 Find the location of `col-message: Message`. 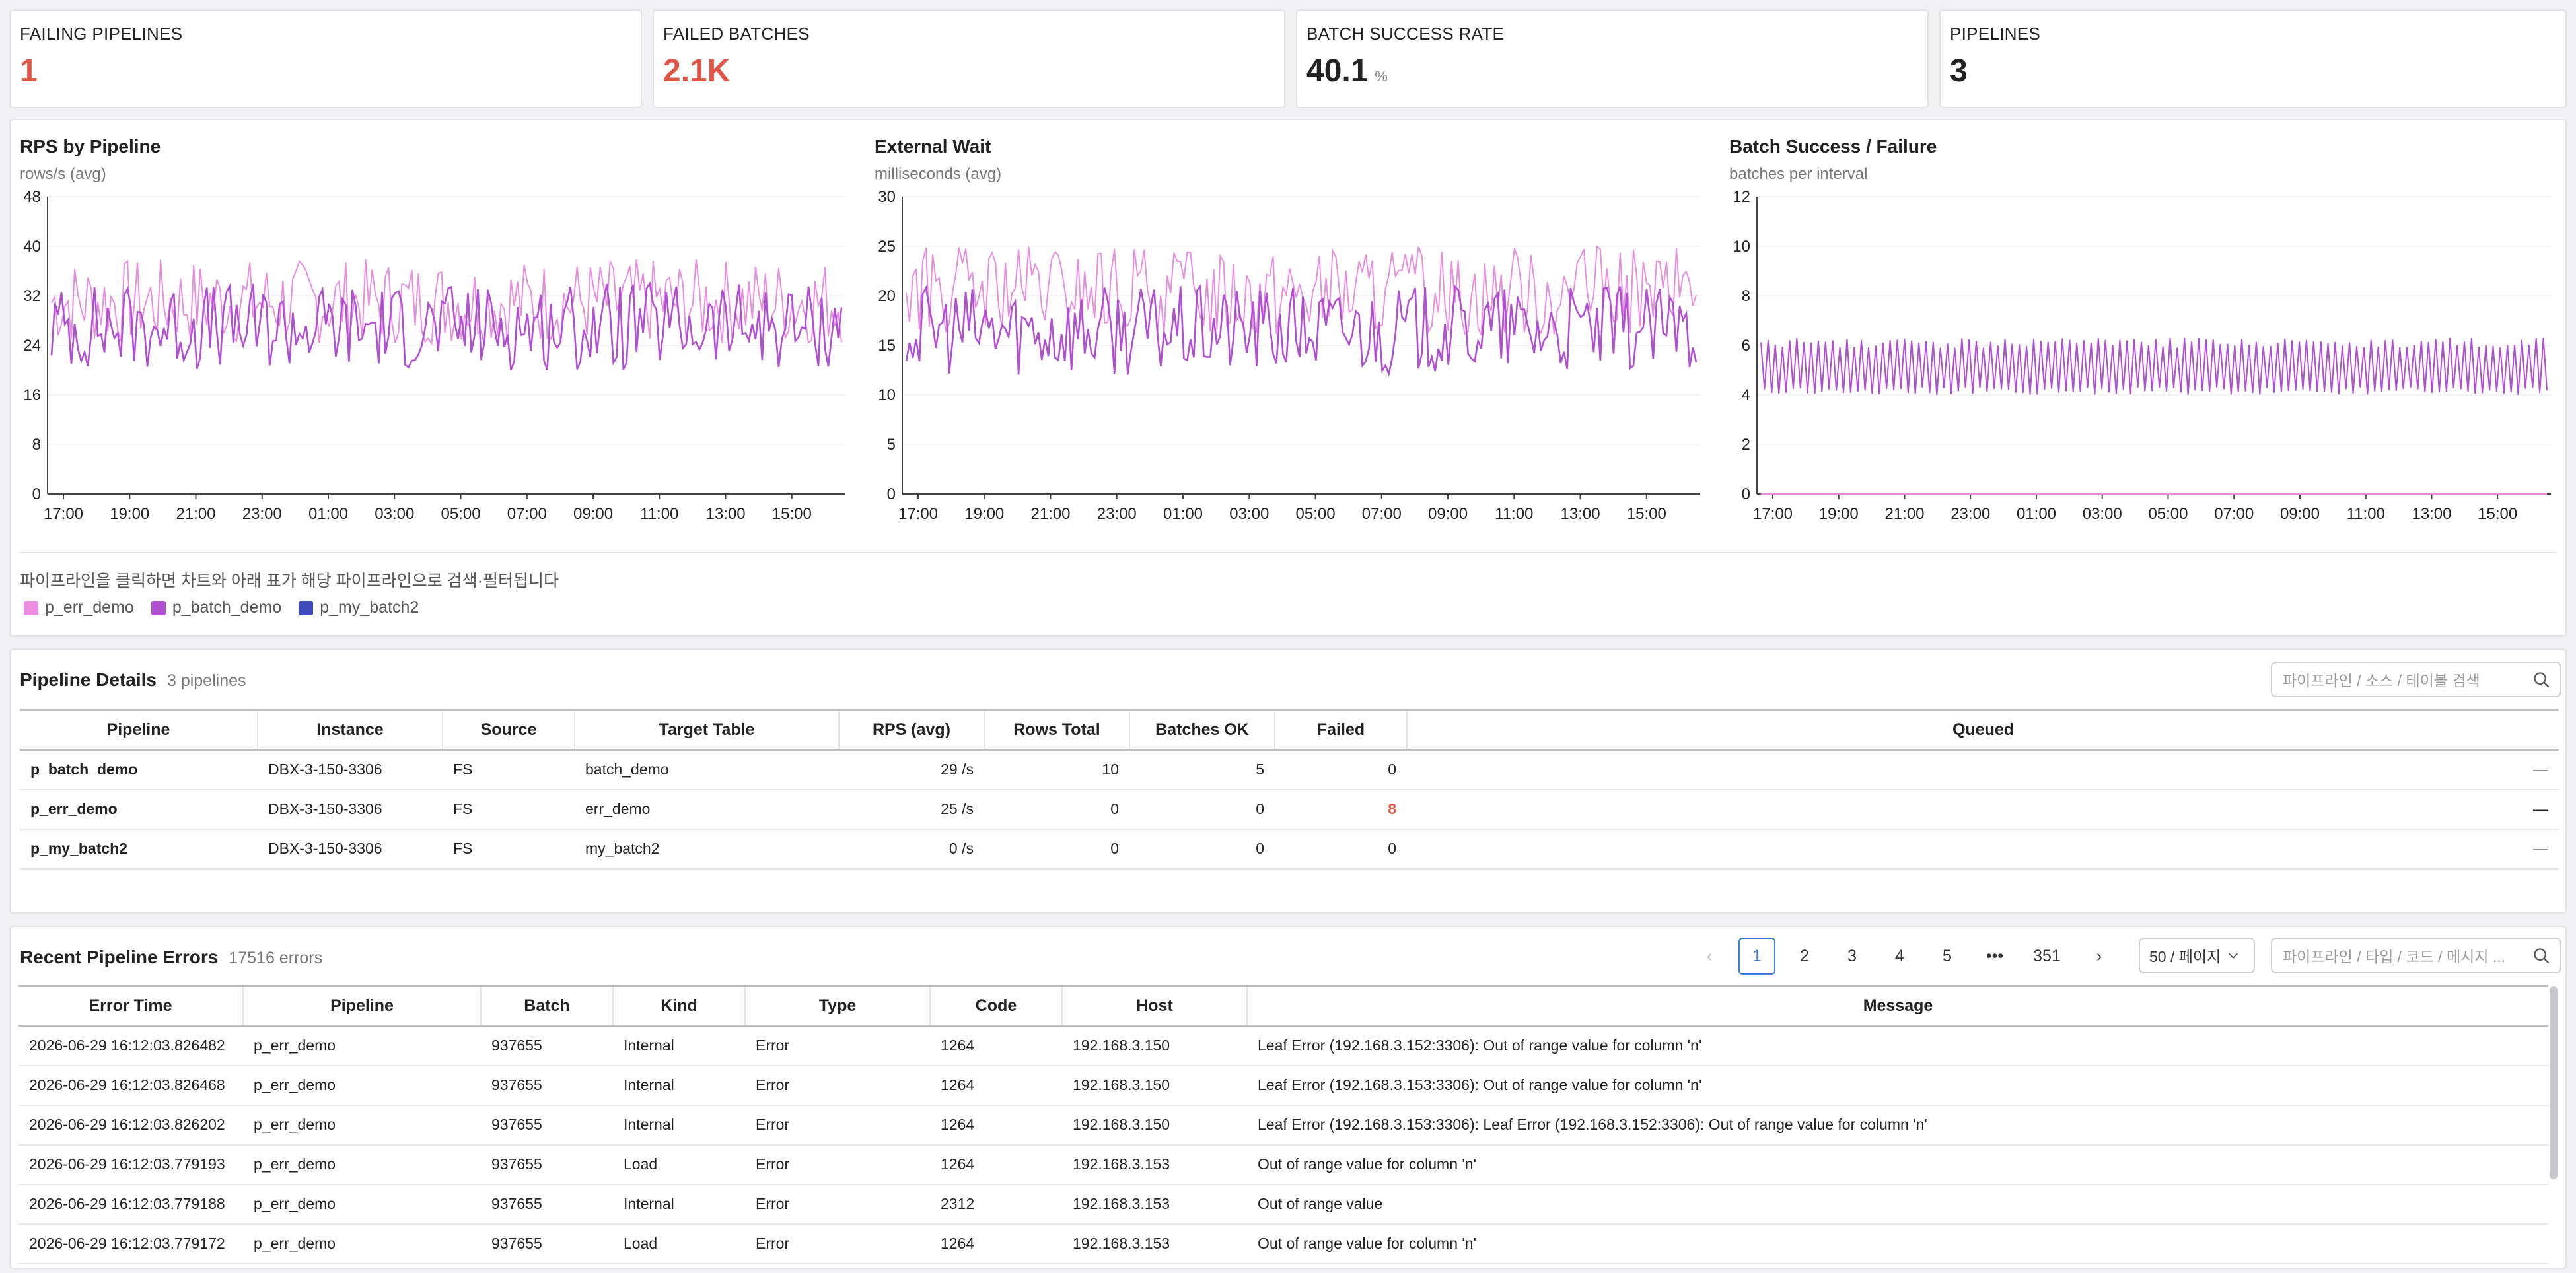

col-message: Message is located at coordinates (1898, 1005).